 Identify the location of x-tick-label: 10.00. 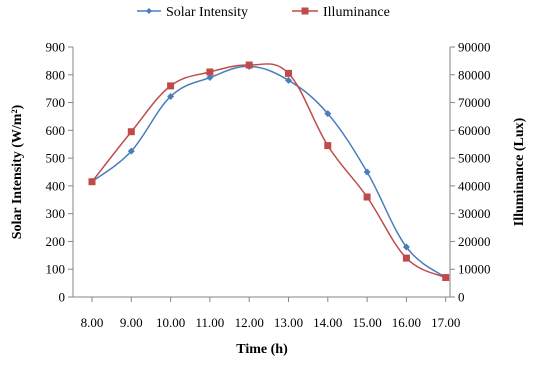
(170, 322).